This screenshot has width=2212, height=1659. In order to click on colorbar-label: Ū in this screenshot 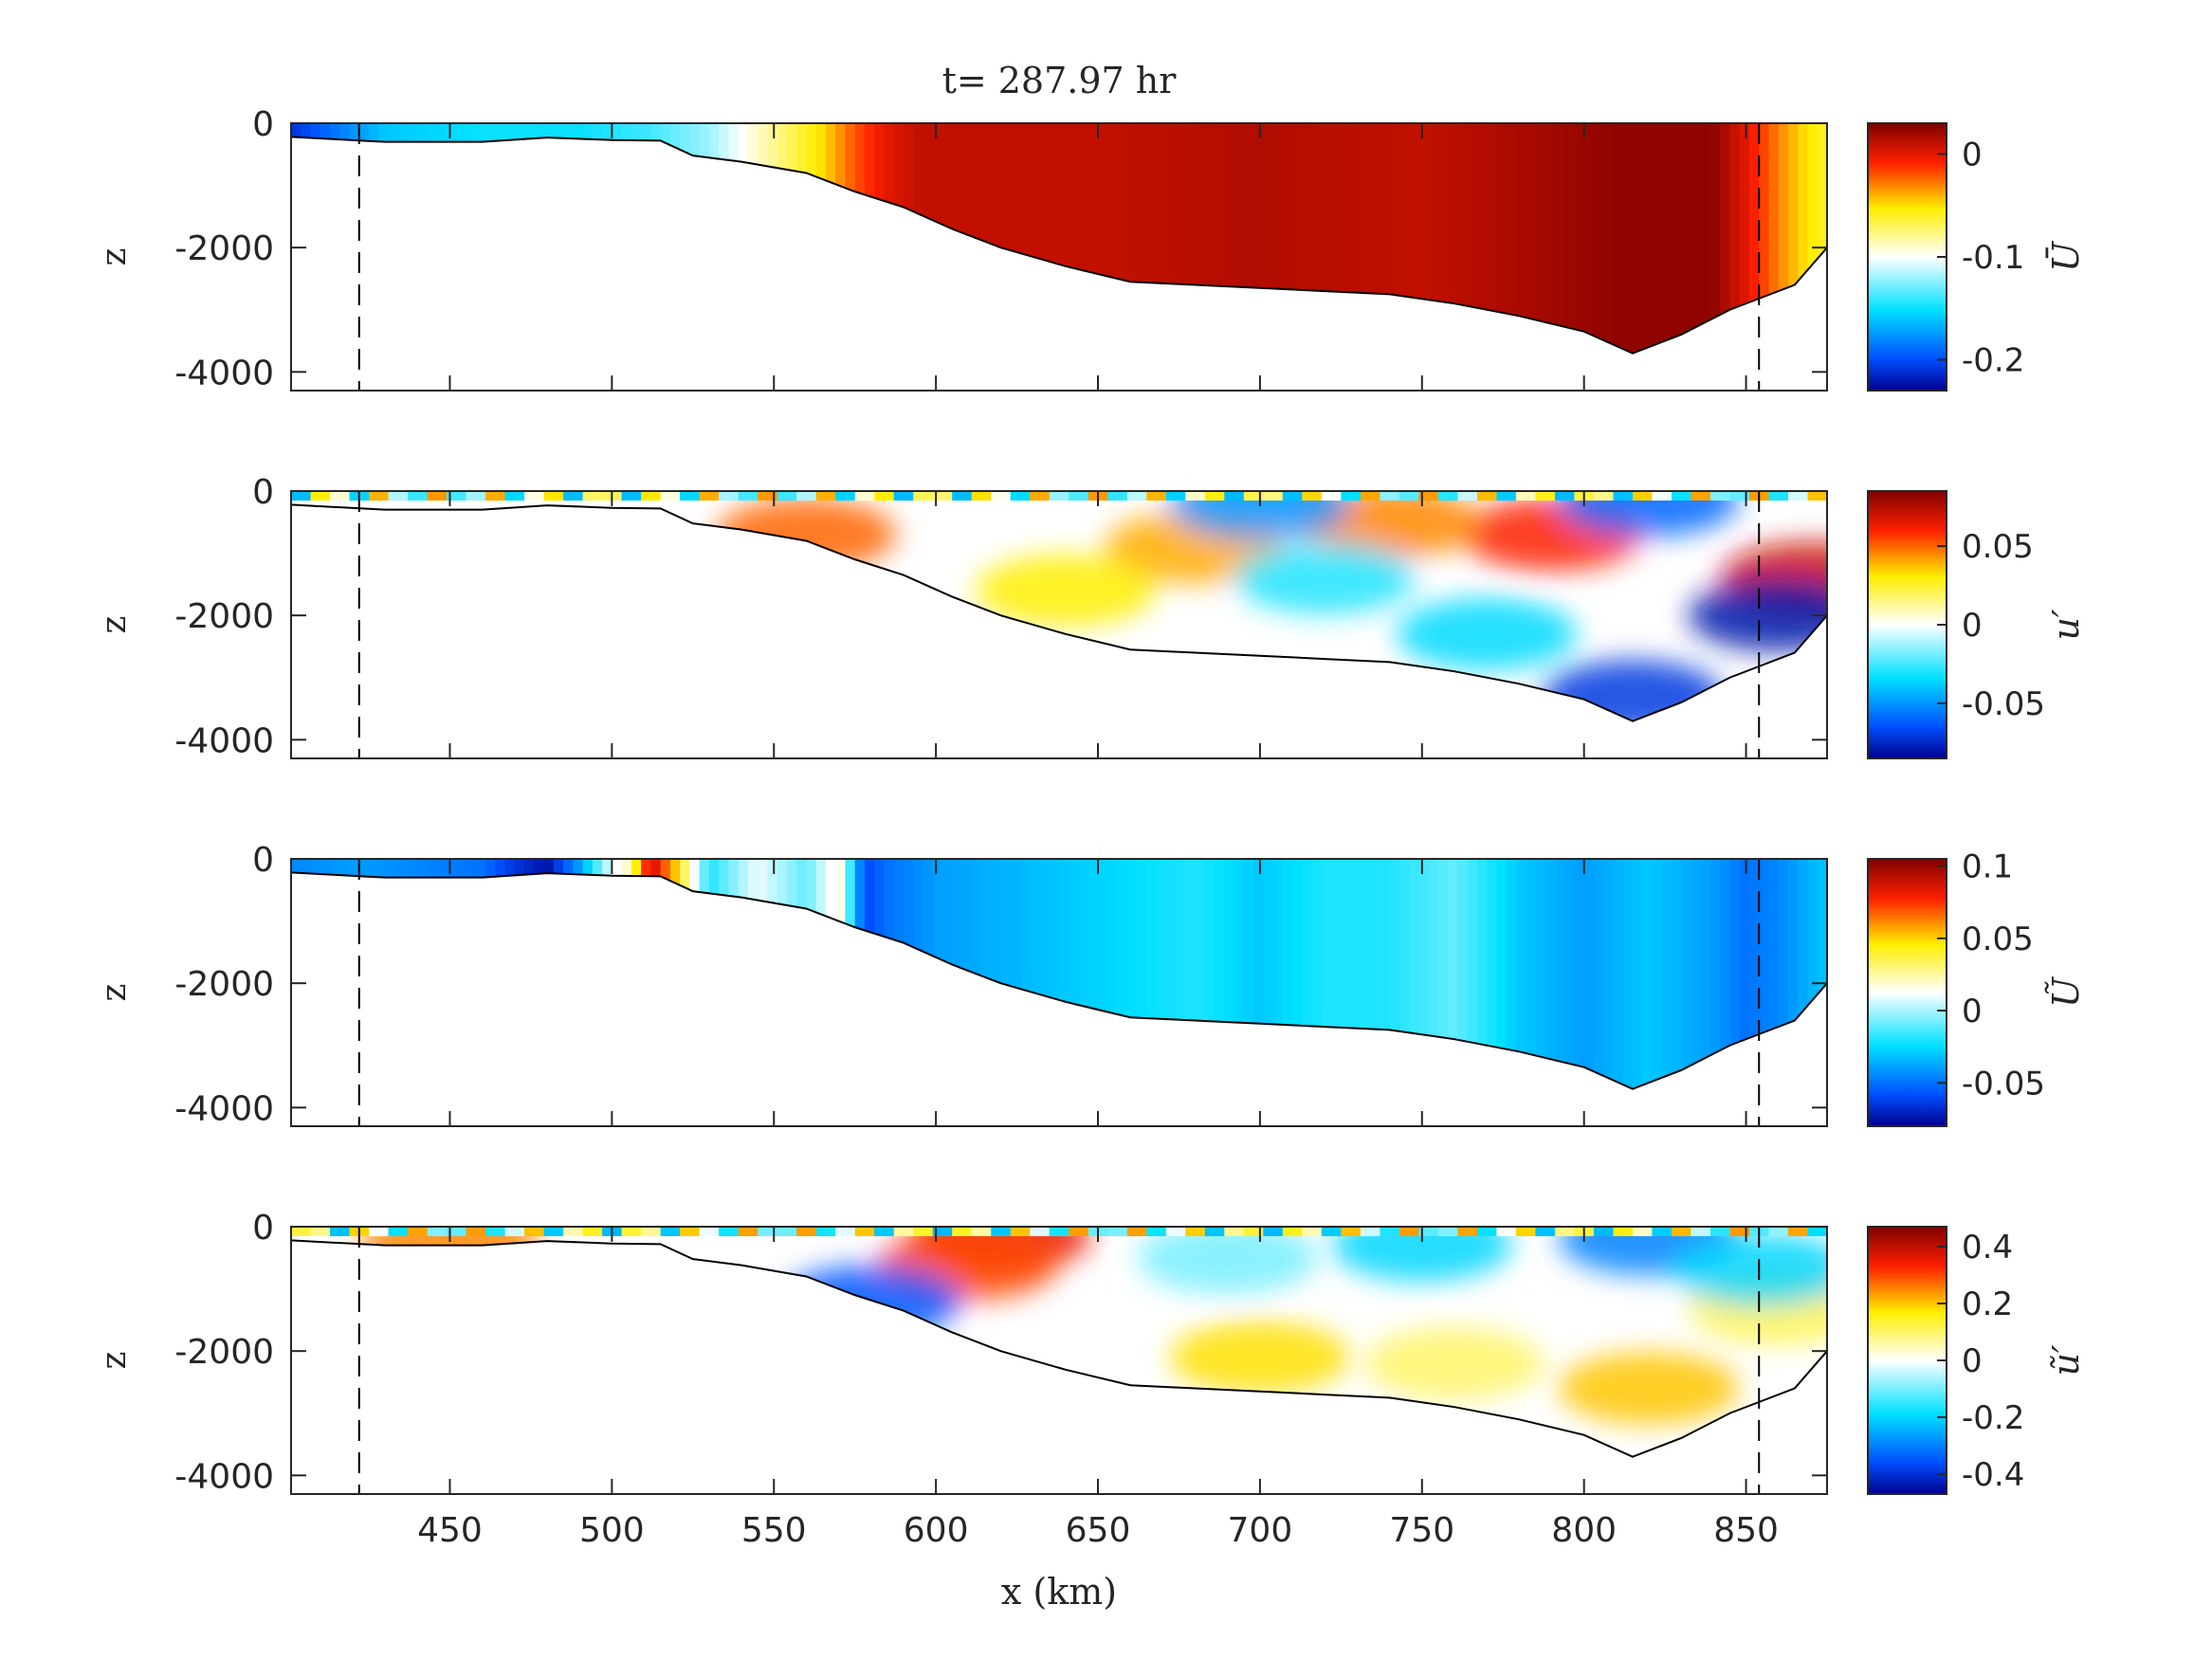, I will do `click(2066, 256)`.